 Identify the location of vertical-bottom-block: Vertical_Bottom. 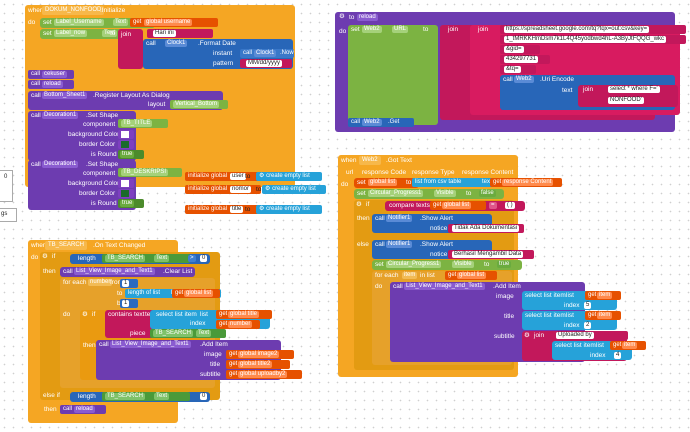
(199, 104).